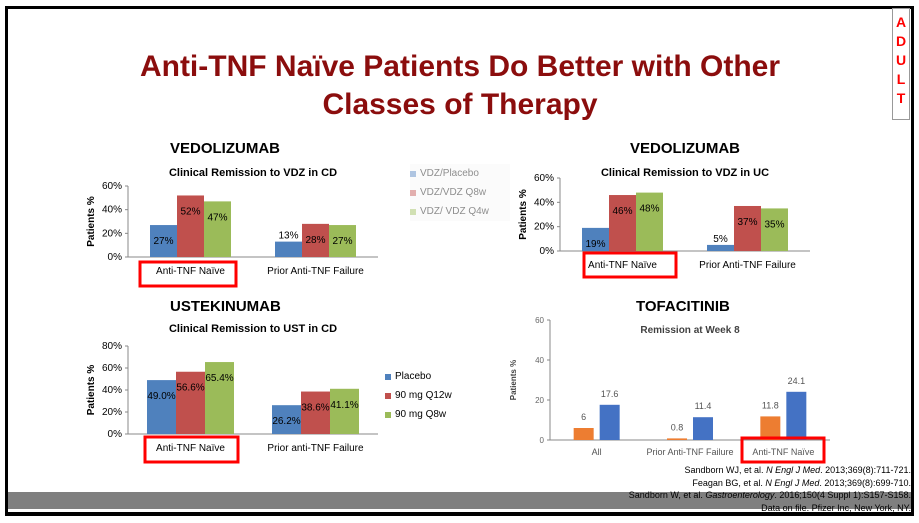 The image size is (919, 523). I want to click on ref-text: Feagan BG, et al., so click(729, 482).